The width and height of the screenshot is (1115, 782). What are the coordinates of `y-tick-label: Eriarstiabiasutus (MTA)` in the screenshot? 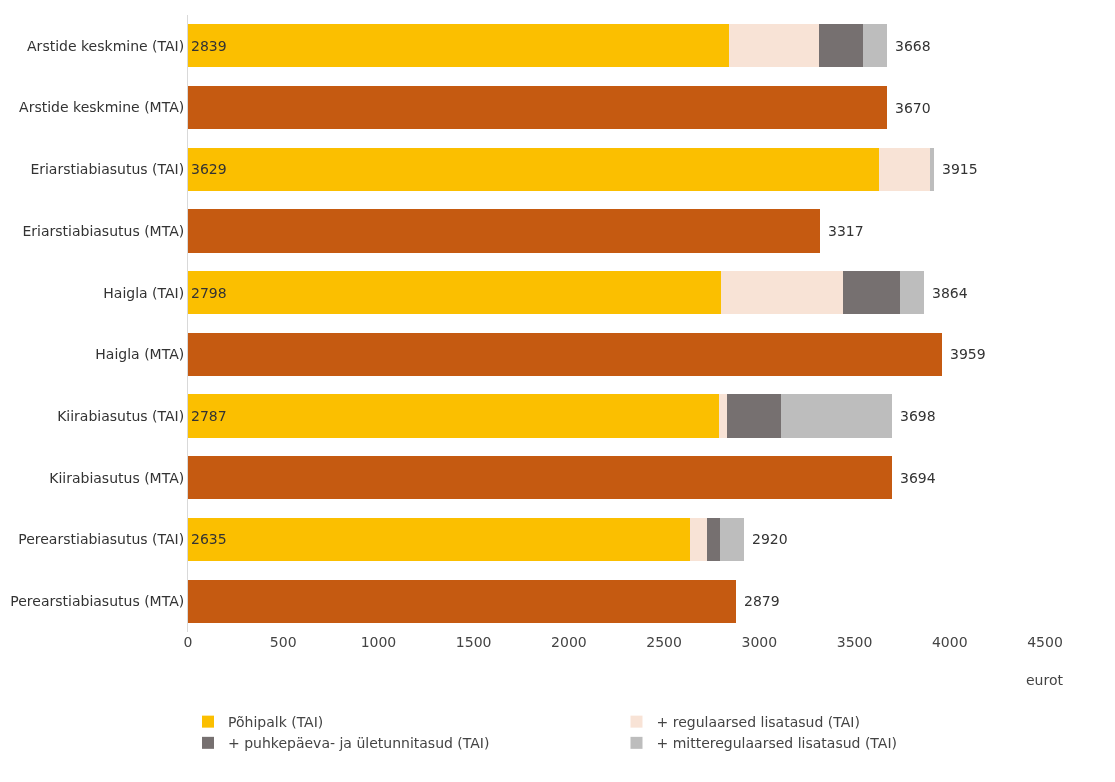 It's located at (103, 230).